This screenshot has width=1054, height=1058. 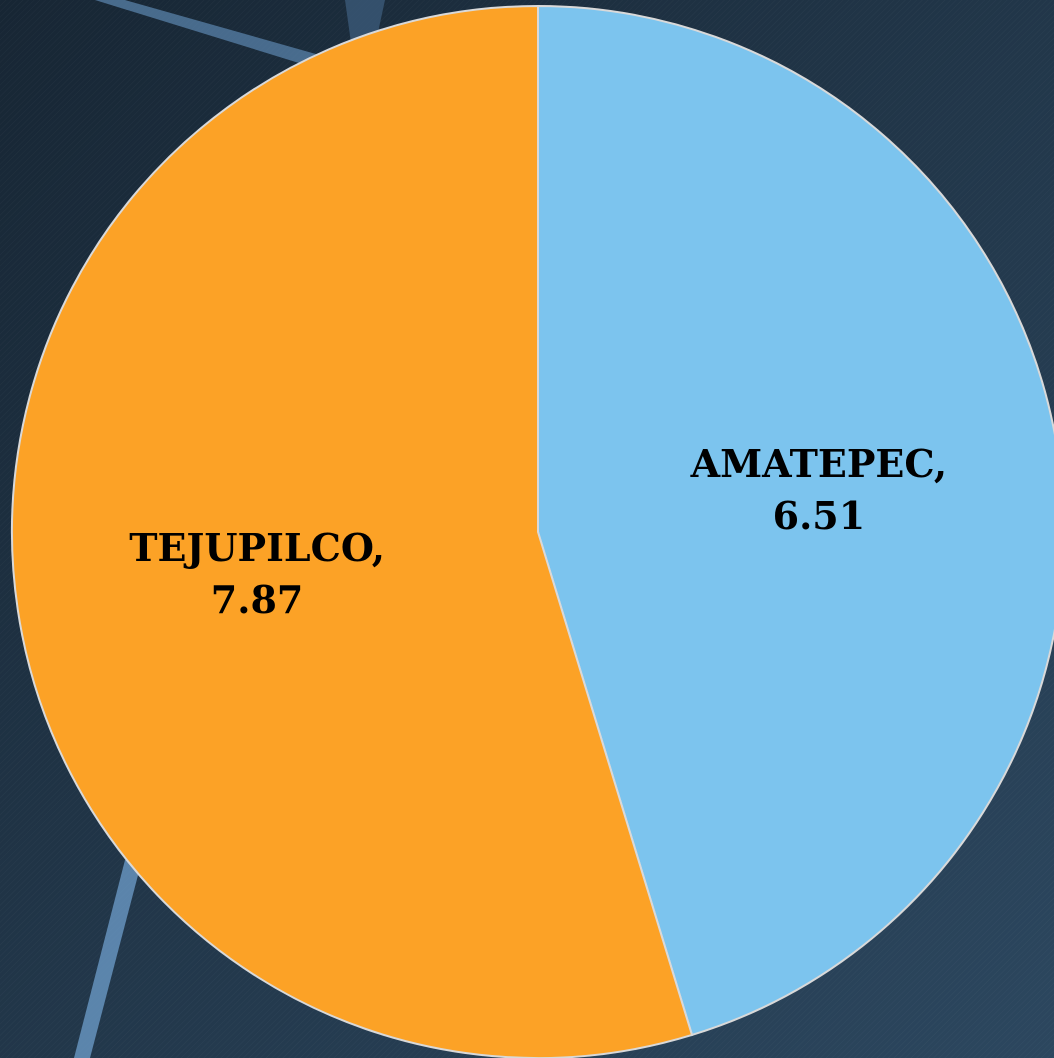 What do you see at coordinates (819, 489) in the screenshot?
I see `data-label: AMATEPEC, 6.51` at bounding box center [819, 489].